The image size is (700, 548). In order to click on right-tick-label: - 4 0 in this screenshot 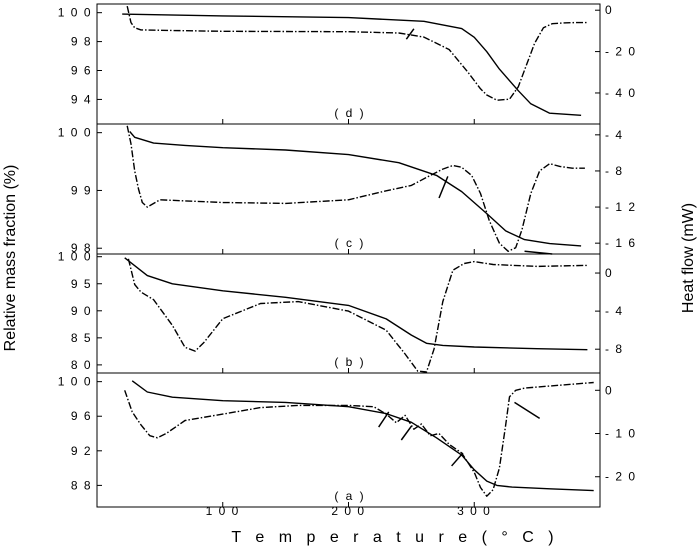, I will do `click(621, 93)`.